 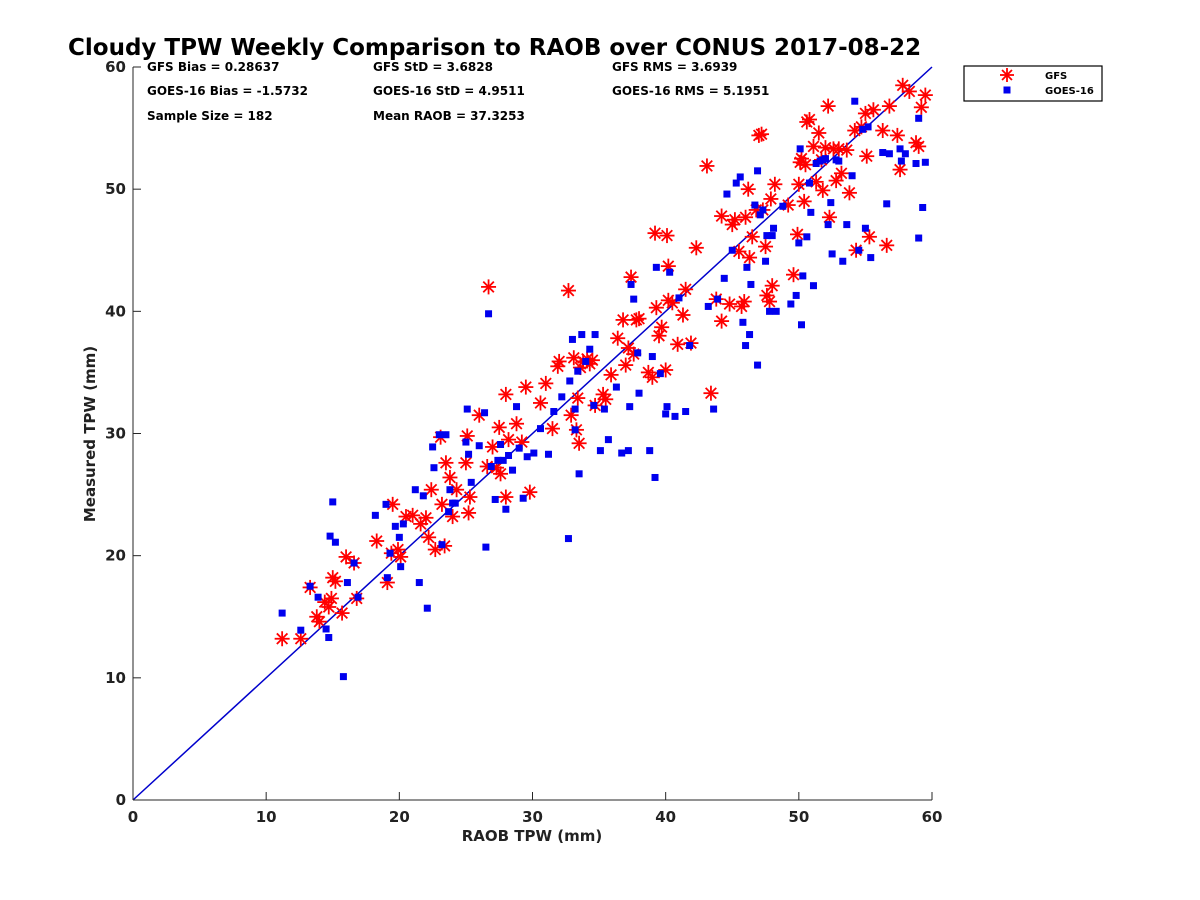 What do you see at coordinates (213, 67) in the screenshot?
I see `stat-gfs-bias: GFS Bias = 0.28637` at bounding box center [213, 67].